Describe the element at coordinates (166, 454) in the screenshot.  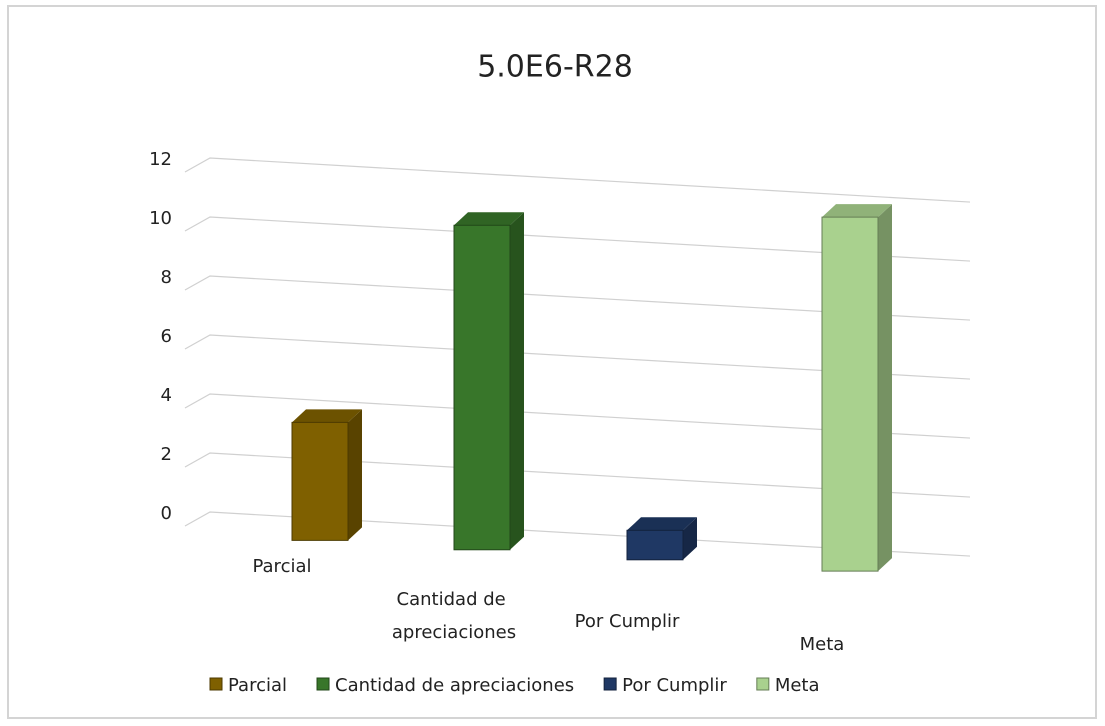
I see `y-tick-label: 2` at that location.